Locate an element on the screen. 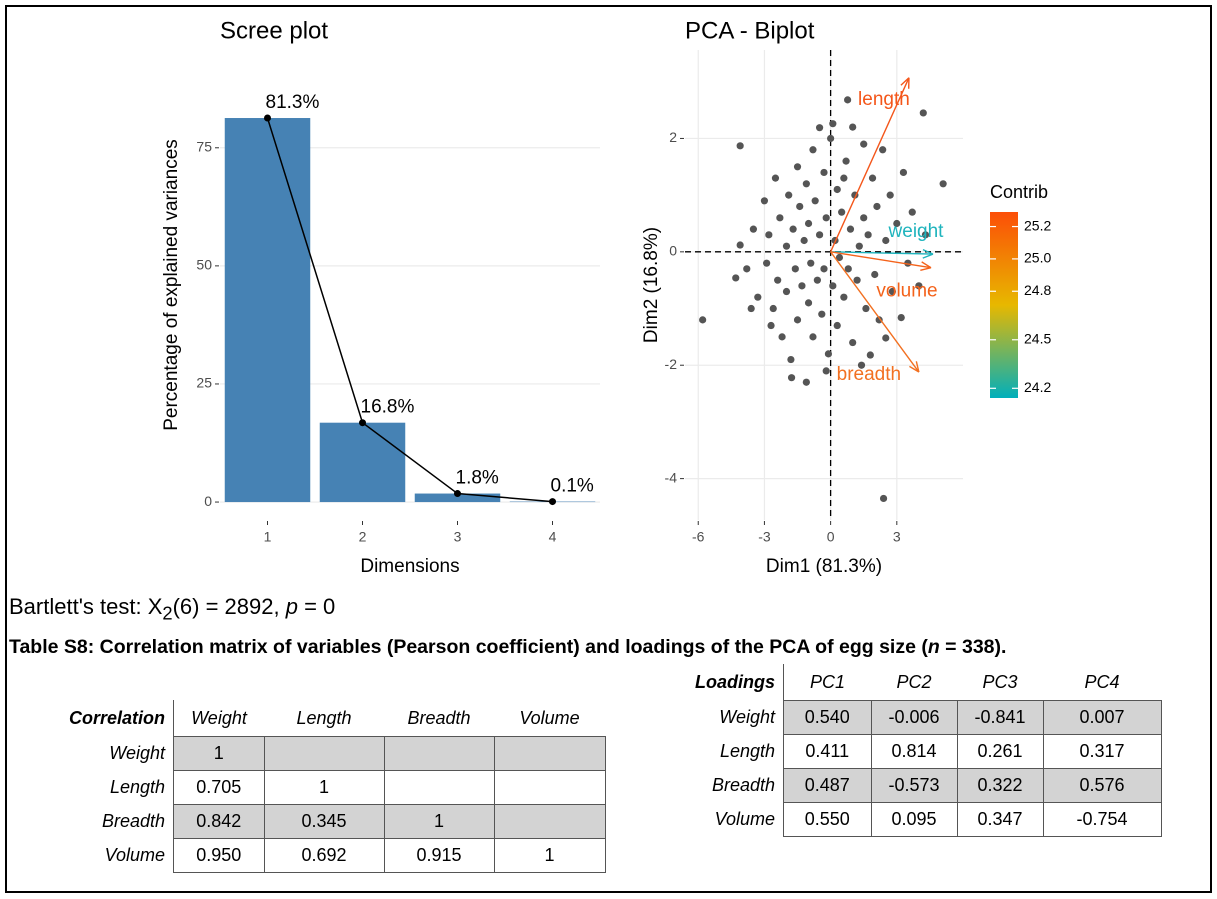 This screenshot has height=899, width=1217. table-cell: 0.814 is located at coordinates (914, 751).